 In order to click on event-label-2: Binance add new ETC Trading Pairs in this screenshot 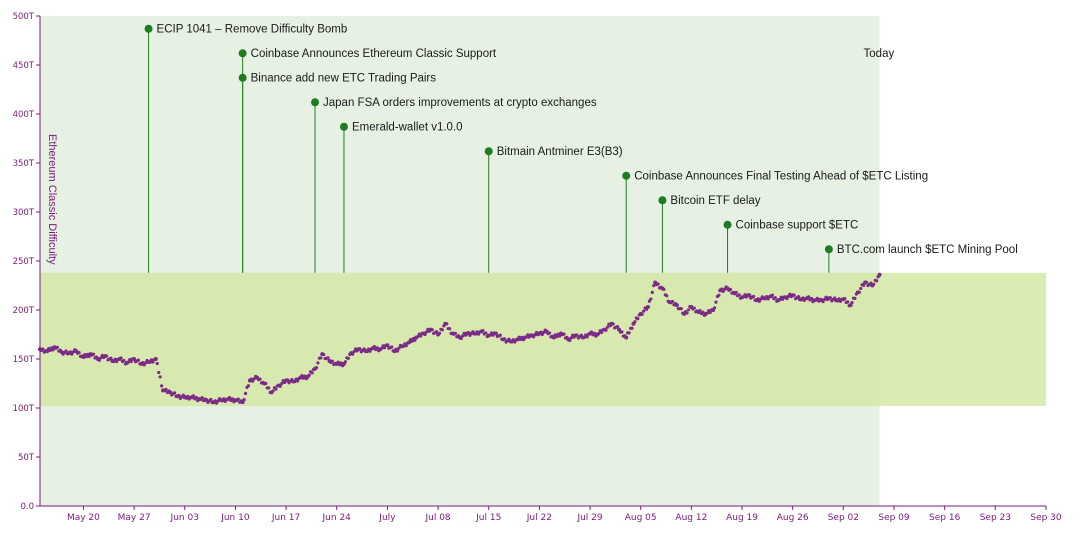, I will do `click(344, 79)`.